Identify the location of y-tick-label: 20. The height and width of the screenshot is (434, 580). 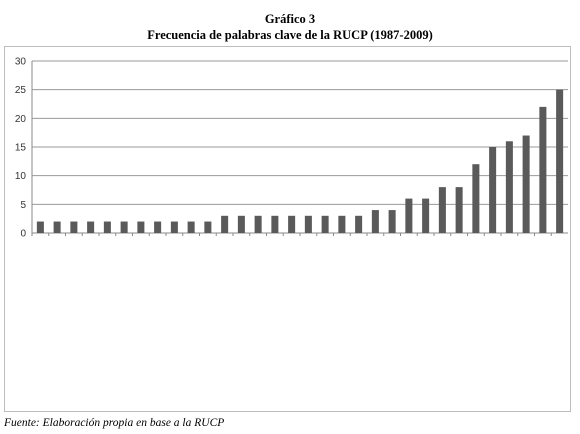
(21, 119).